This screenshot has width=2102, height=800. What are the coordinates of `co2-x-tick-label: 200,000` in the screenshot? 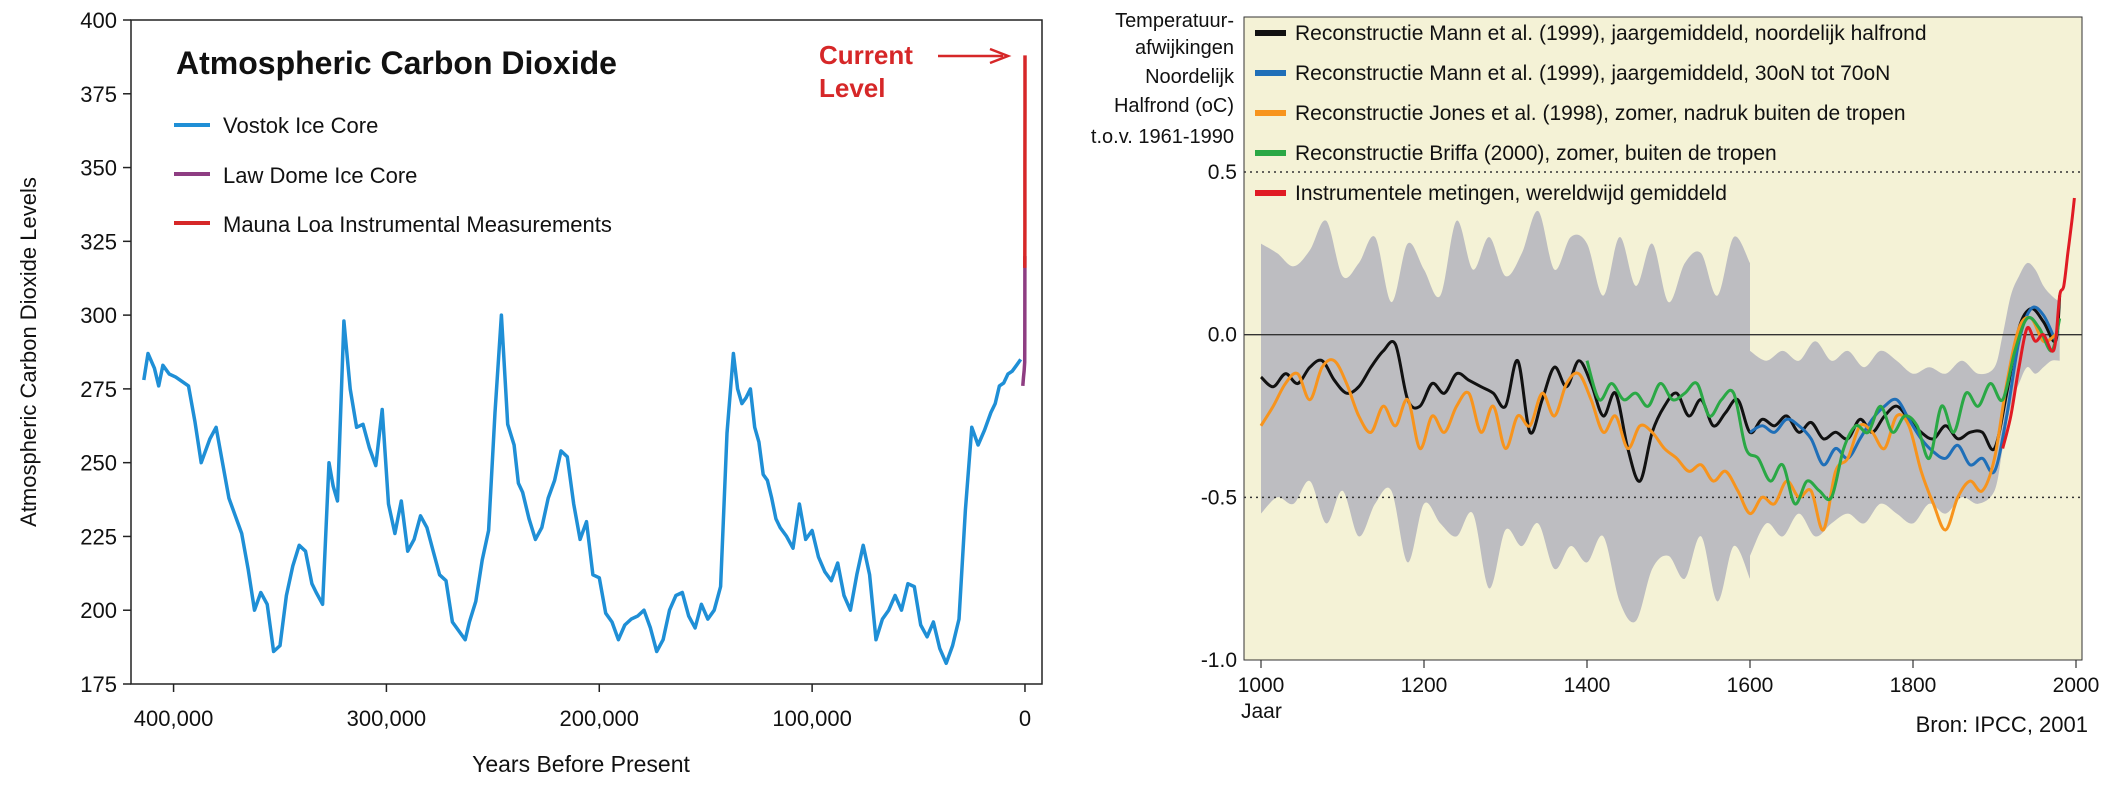 It's located at (600, 718).